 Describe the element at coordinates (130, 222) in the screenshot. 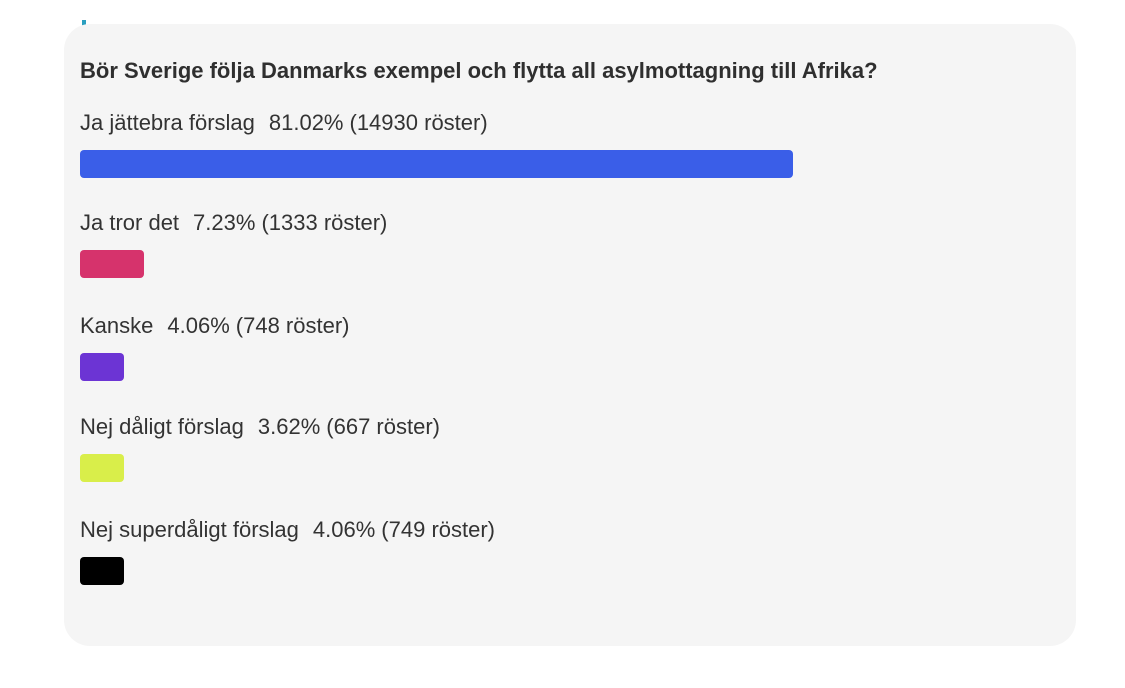

I see `option-label: Ja tror det` at that location.